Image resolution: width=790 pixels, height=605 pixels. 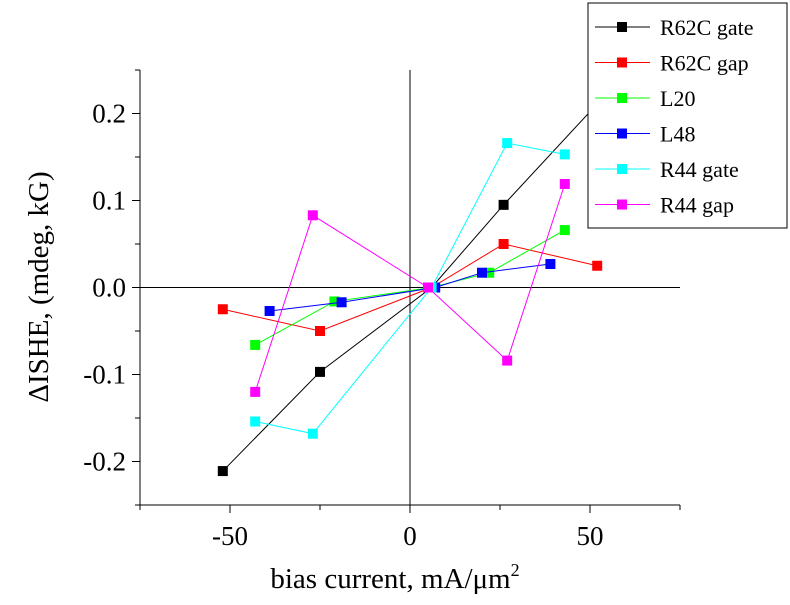 What do you see at coordinates (707, 27) in the screenshot?
I see `legend-label: R62C gate` at bounding box center [707, 27].